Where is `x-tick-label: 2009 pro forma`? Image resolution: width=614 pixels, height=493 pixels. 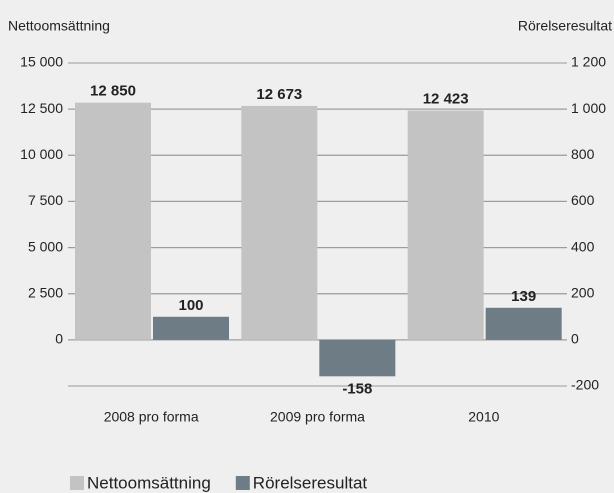
x-tick-label: 2009 pro forma is located at coordinates (317, 417).